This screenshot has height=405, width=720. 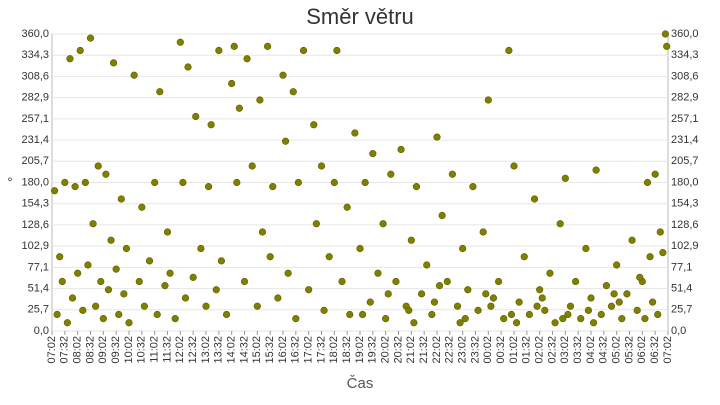 I want to click on y2-tick-label: 25,7, so click(x=681, y=310).